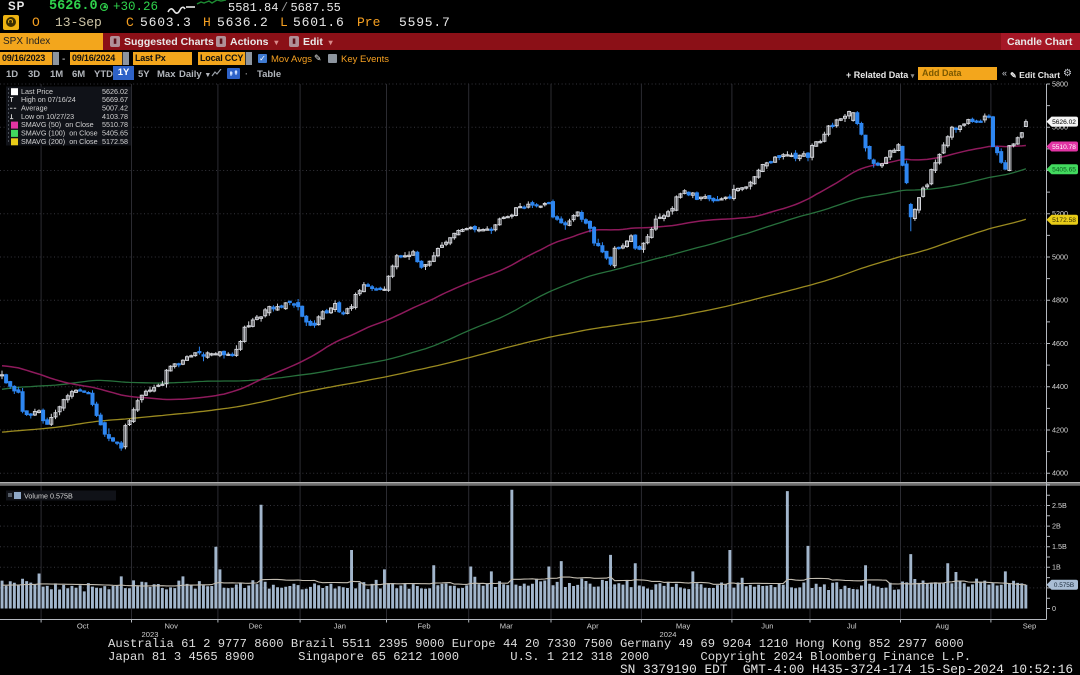 This screenshot has width=1080, height=675. I want to click on svg-text: Jun, so click(767, 626).